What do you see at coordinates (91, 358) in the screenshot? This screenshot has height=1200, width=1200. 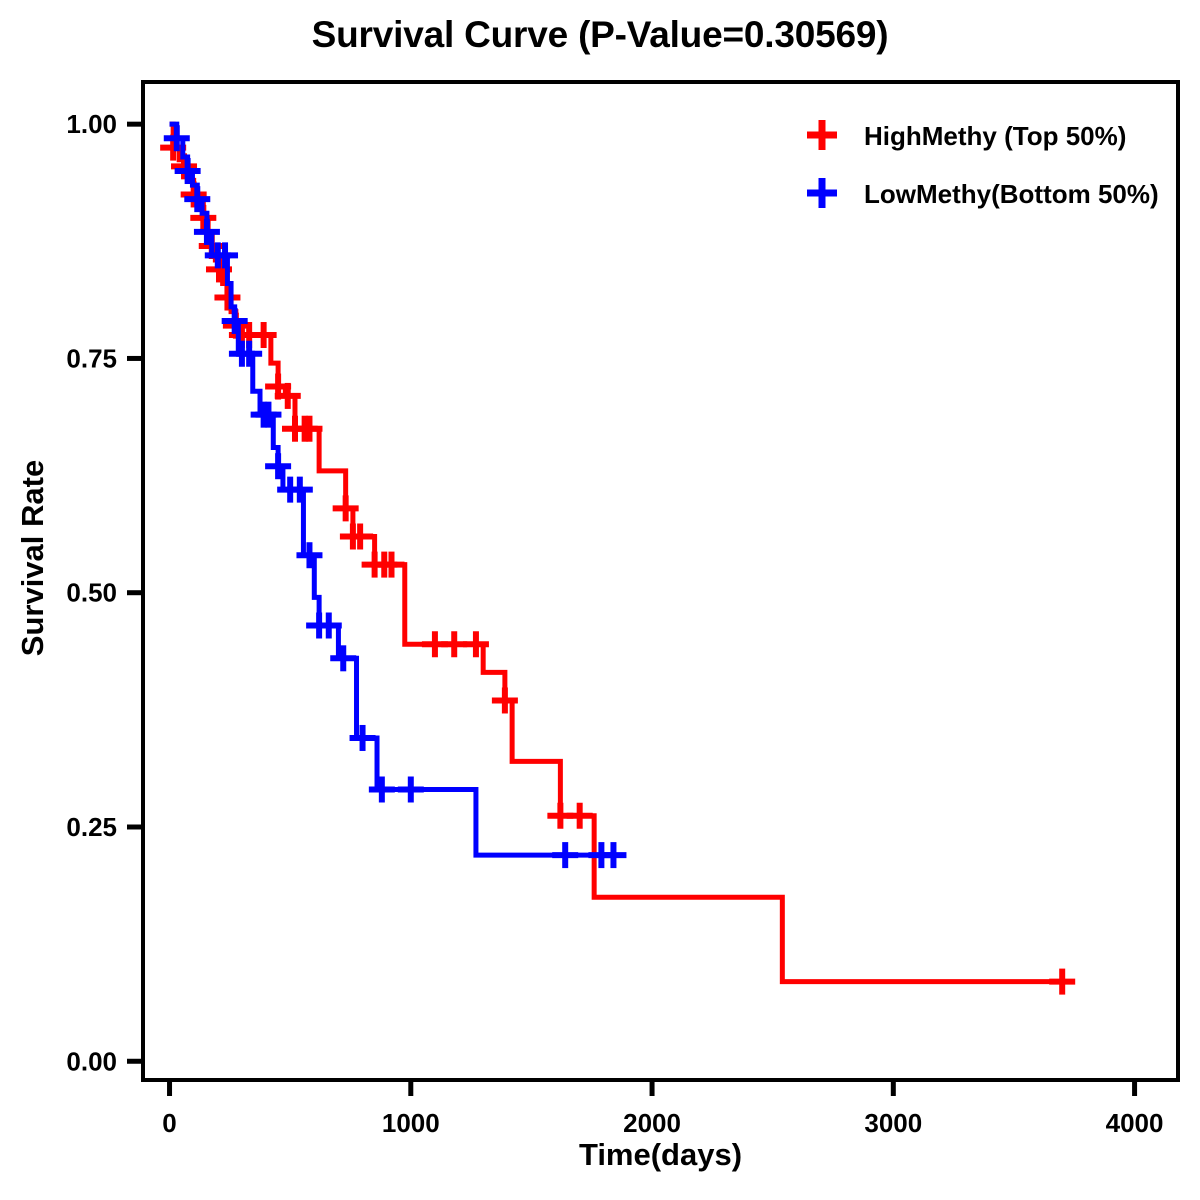 I see `y-tick-label: 0.75` at bounding box center [91, 358].